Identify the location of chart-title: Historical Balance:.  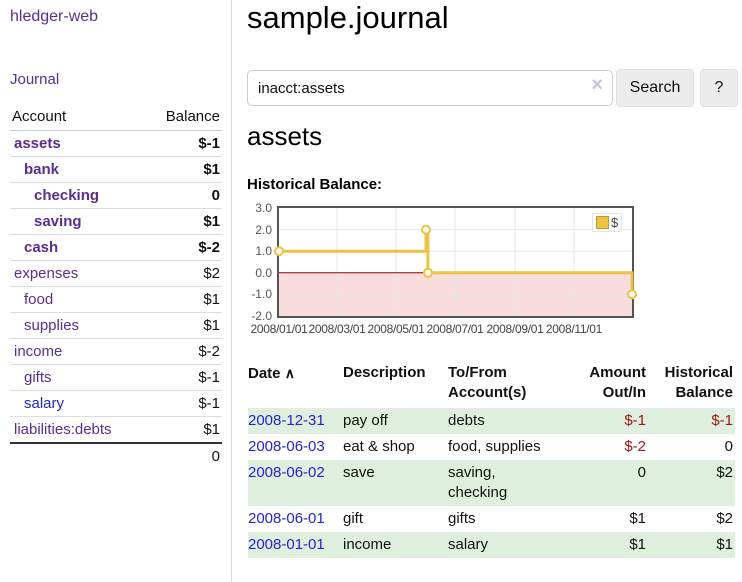
(315, 184).